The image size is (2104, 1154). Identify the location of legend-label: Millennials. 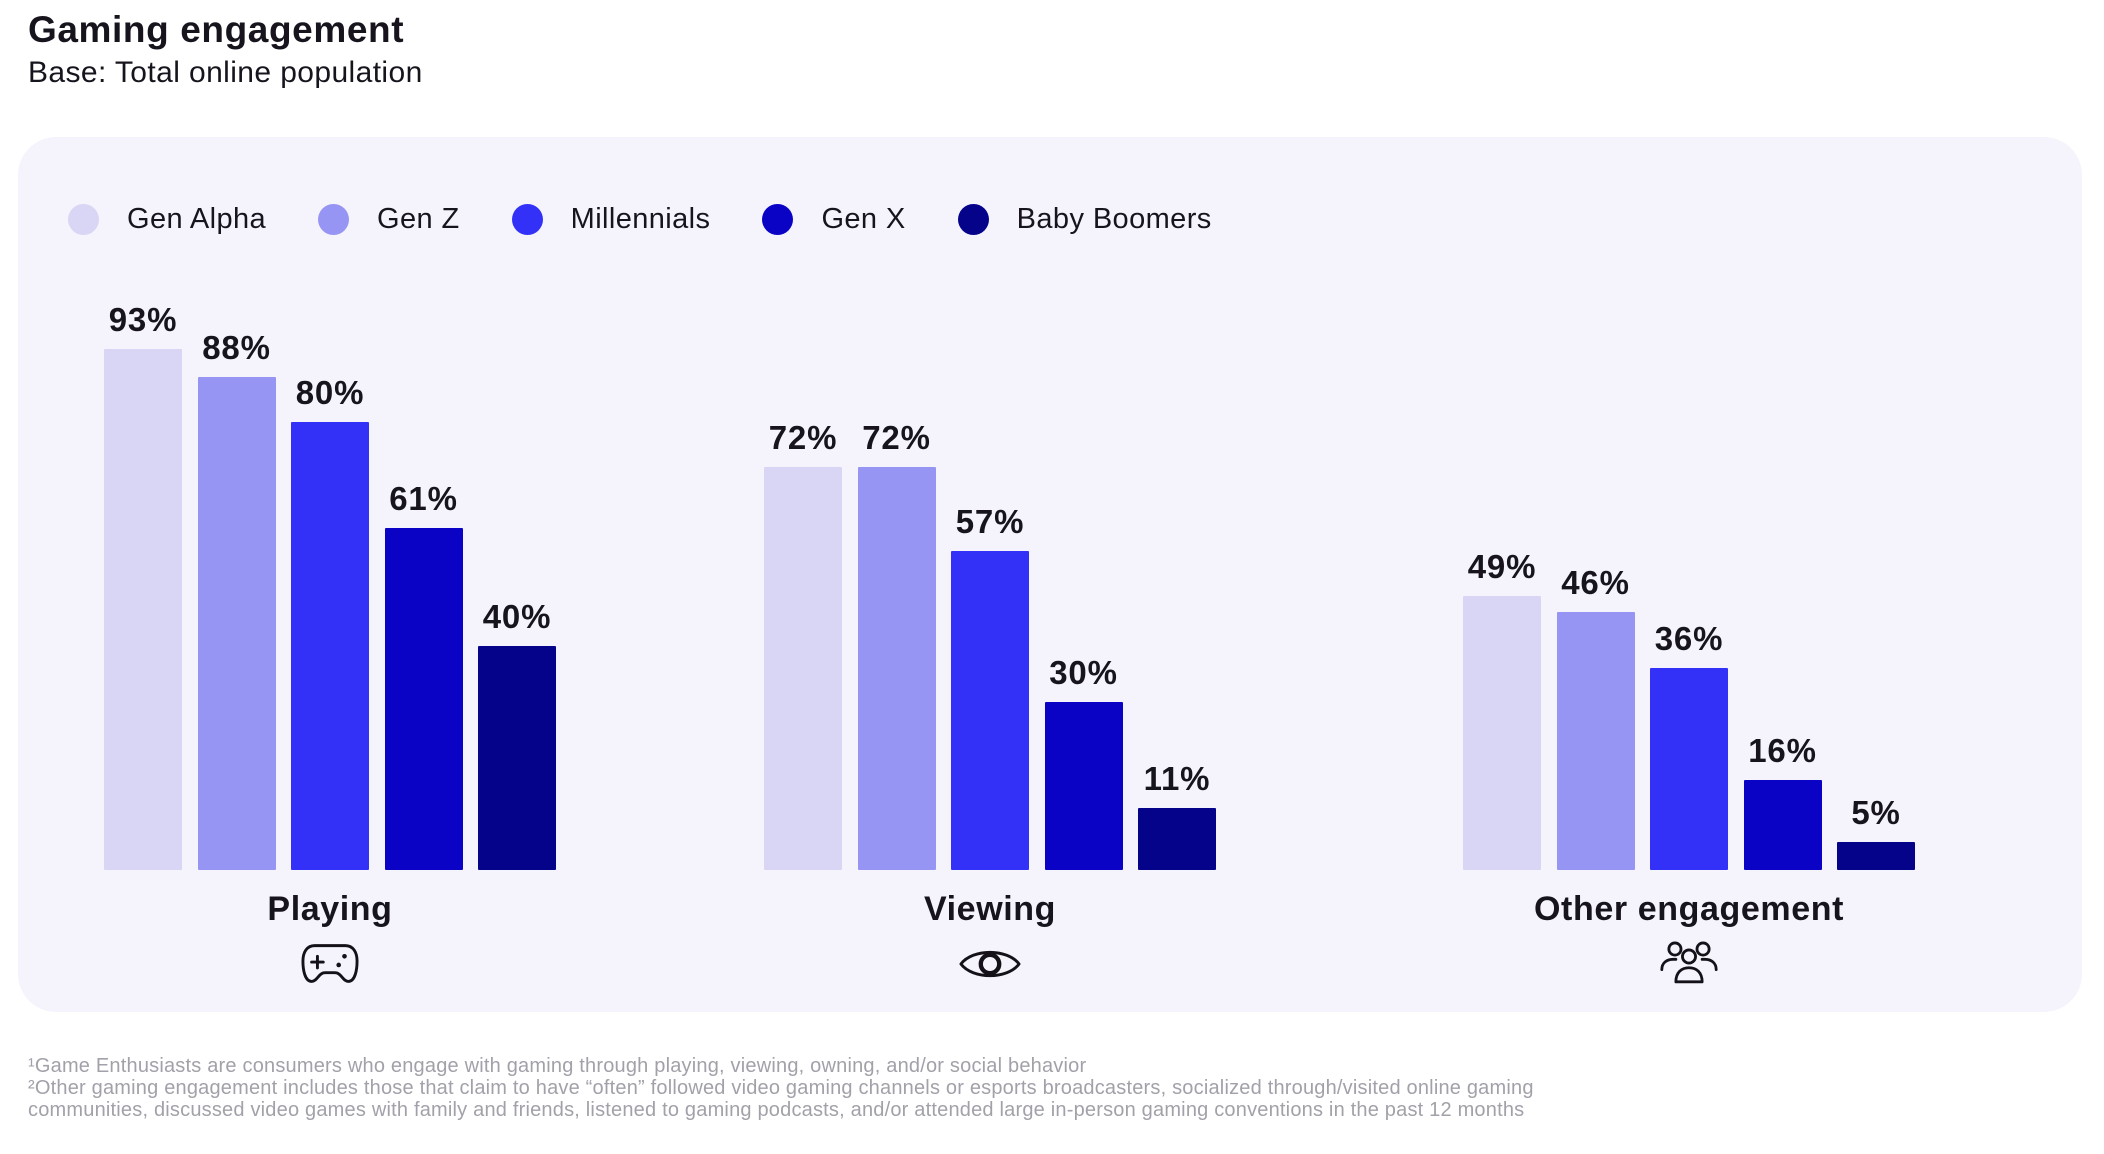
(640, 219).